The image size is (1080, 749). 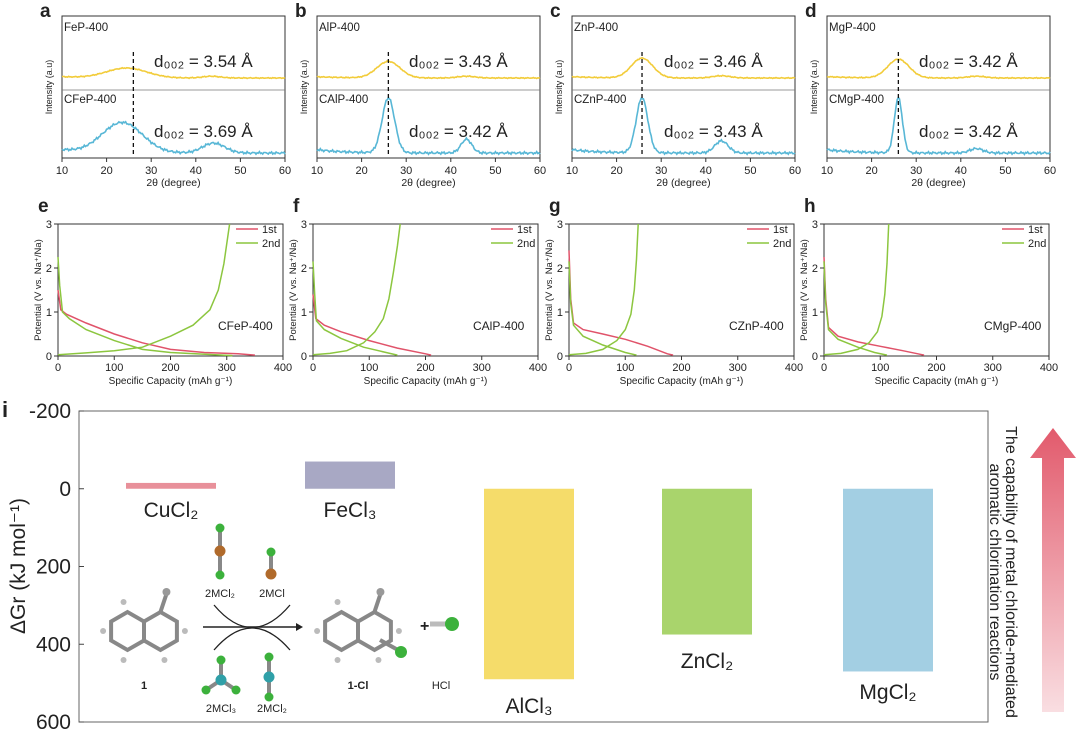 I want to click on bar-label: FeCl₃, so click(x=350, y=510).